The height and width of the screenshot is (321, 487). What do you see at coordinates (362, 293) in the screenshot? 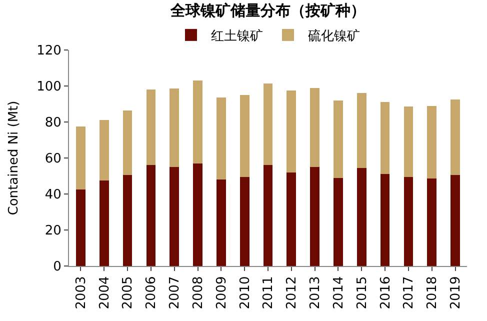
I see `x-tick-label: 2015` at bounding box center [362, 293].